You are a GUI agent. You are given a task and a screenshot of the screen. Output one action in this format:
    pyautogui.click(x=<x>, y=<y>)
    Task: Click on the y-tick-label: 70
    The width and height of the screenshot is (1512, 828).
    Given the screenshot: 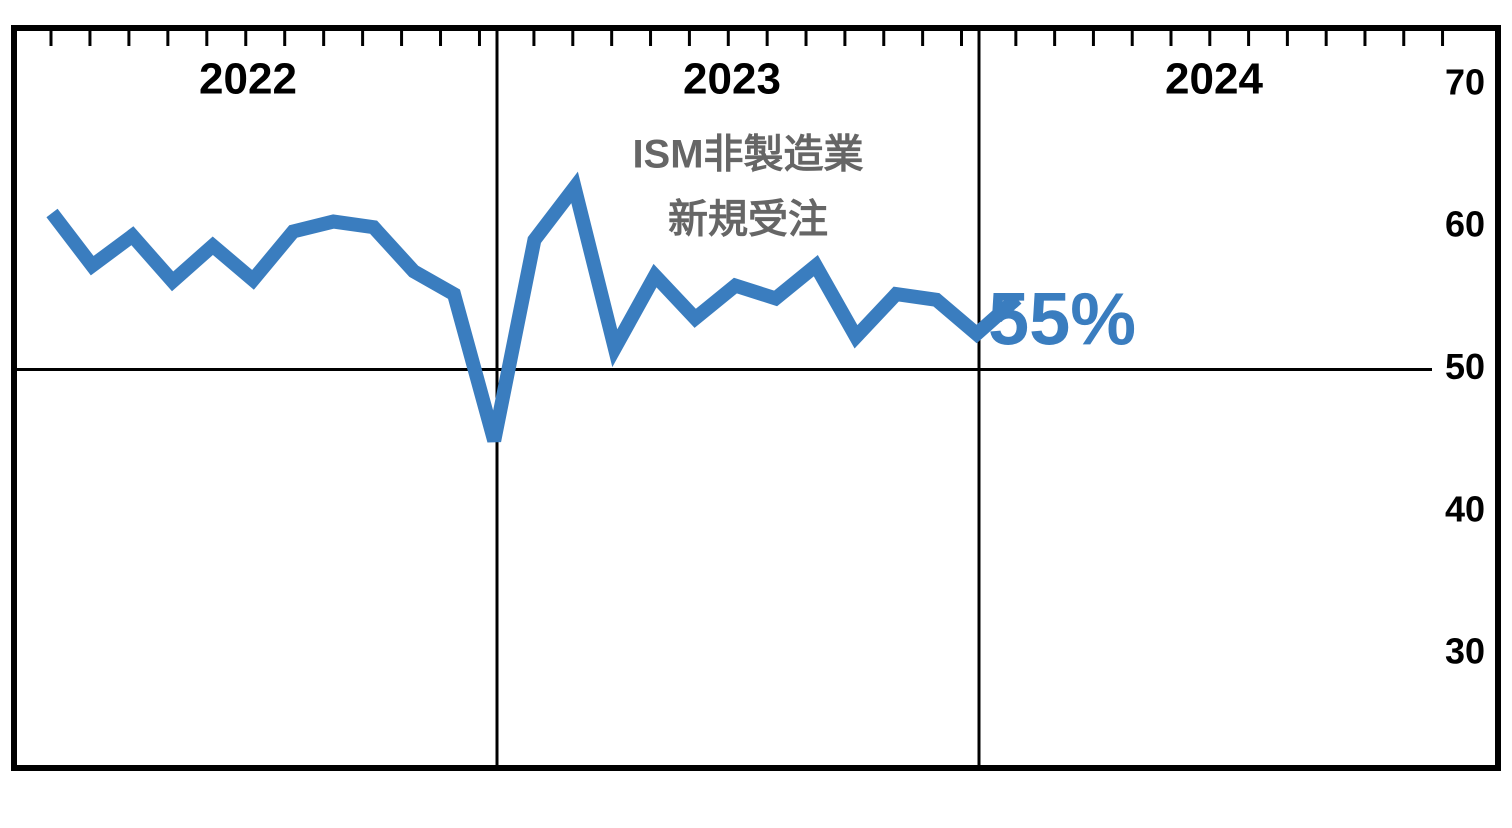 What is the action you would take?
    pyautogui.click(x=1465, y=81)
    